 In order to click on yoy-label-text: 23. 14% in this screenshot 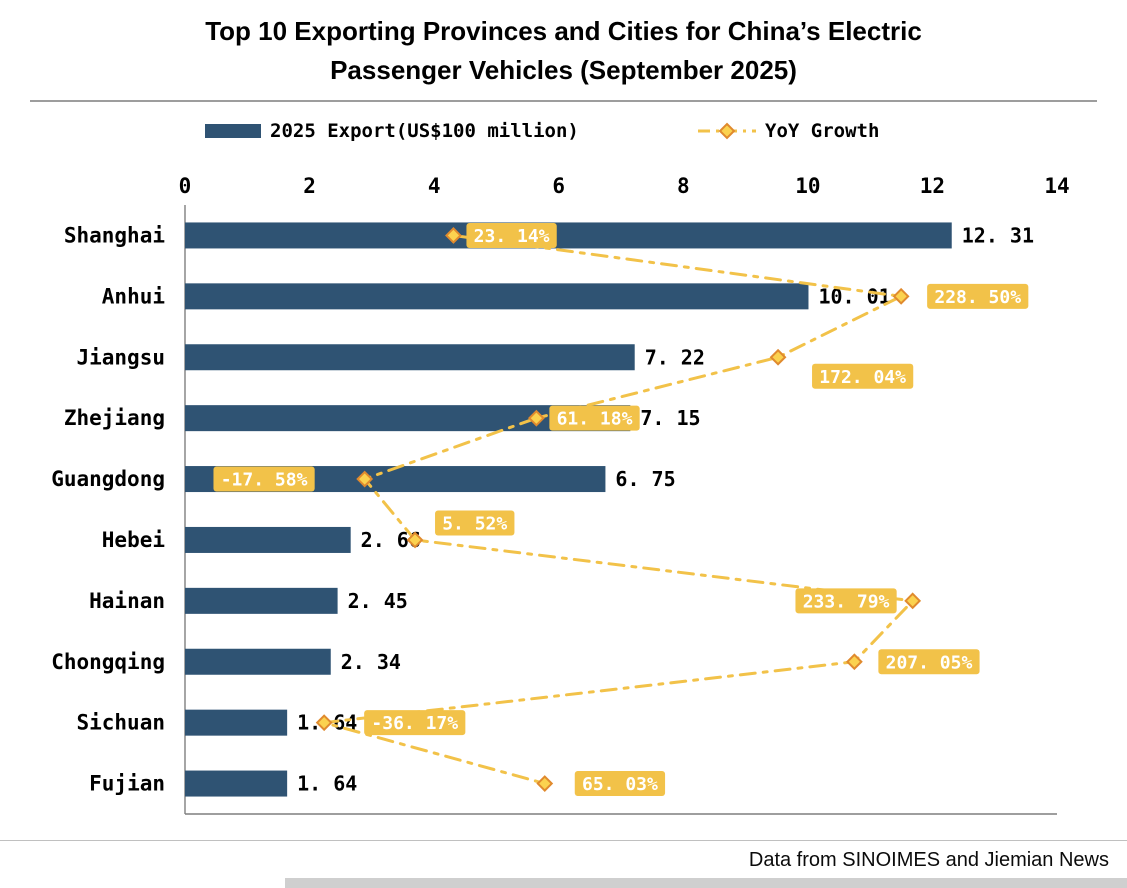, I will do `click(512, 236)`.